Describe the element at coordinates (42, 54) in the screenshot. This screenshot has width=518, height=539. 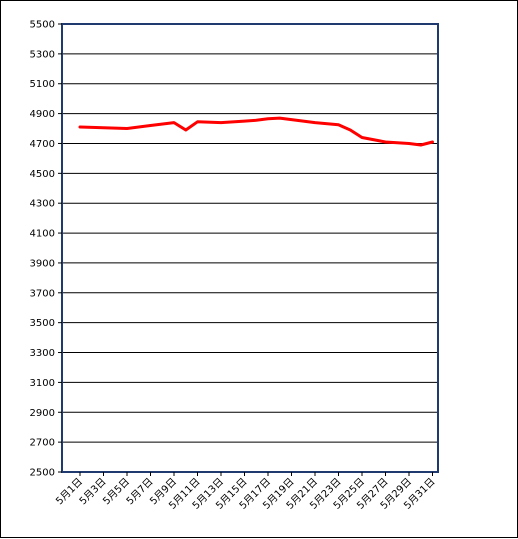
I see `y-tick-label: 5300` at that location.